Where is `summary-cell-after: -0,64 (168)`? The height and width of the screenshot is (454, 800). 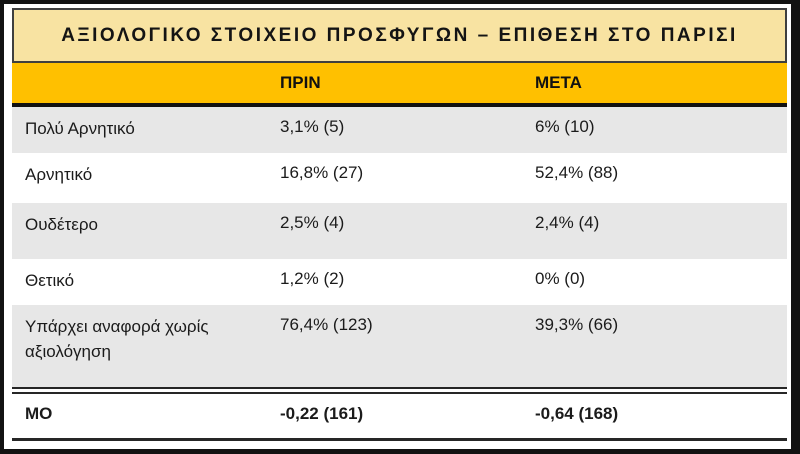 summary-cell-after: -0,64 (168) is located at coordinates (577, 413).